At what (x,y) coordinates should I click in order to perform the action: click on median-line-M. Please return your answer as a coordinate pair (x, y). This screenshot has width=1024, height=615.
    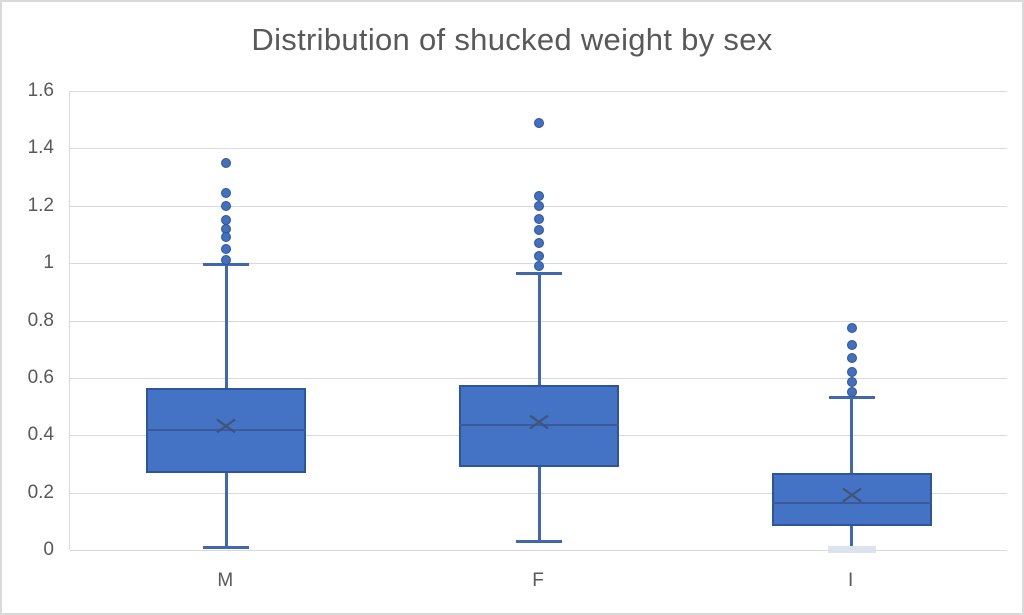
    Looking at the image, I should click on (226, 429).